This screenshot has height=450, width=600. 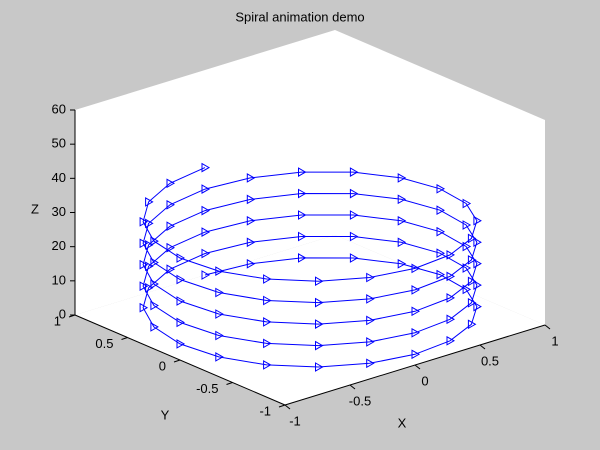 What do you see at coordinates (299, 16) in the screenshot?
I see `chart-title: Spiral animation demo` at bounding box center [299, 16].